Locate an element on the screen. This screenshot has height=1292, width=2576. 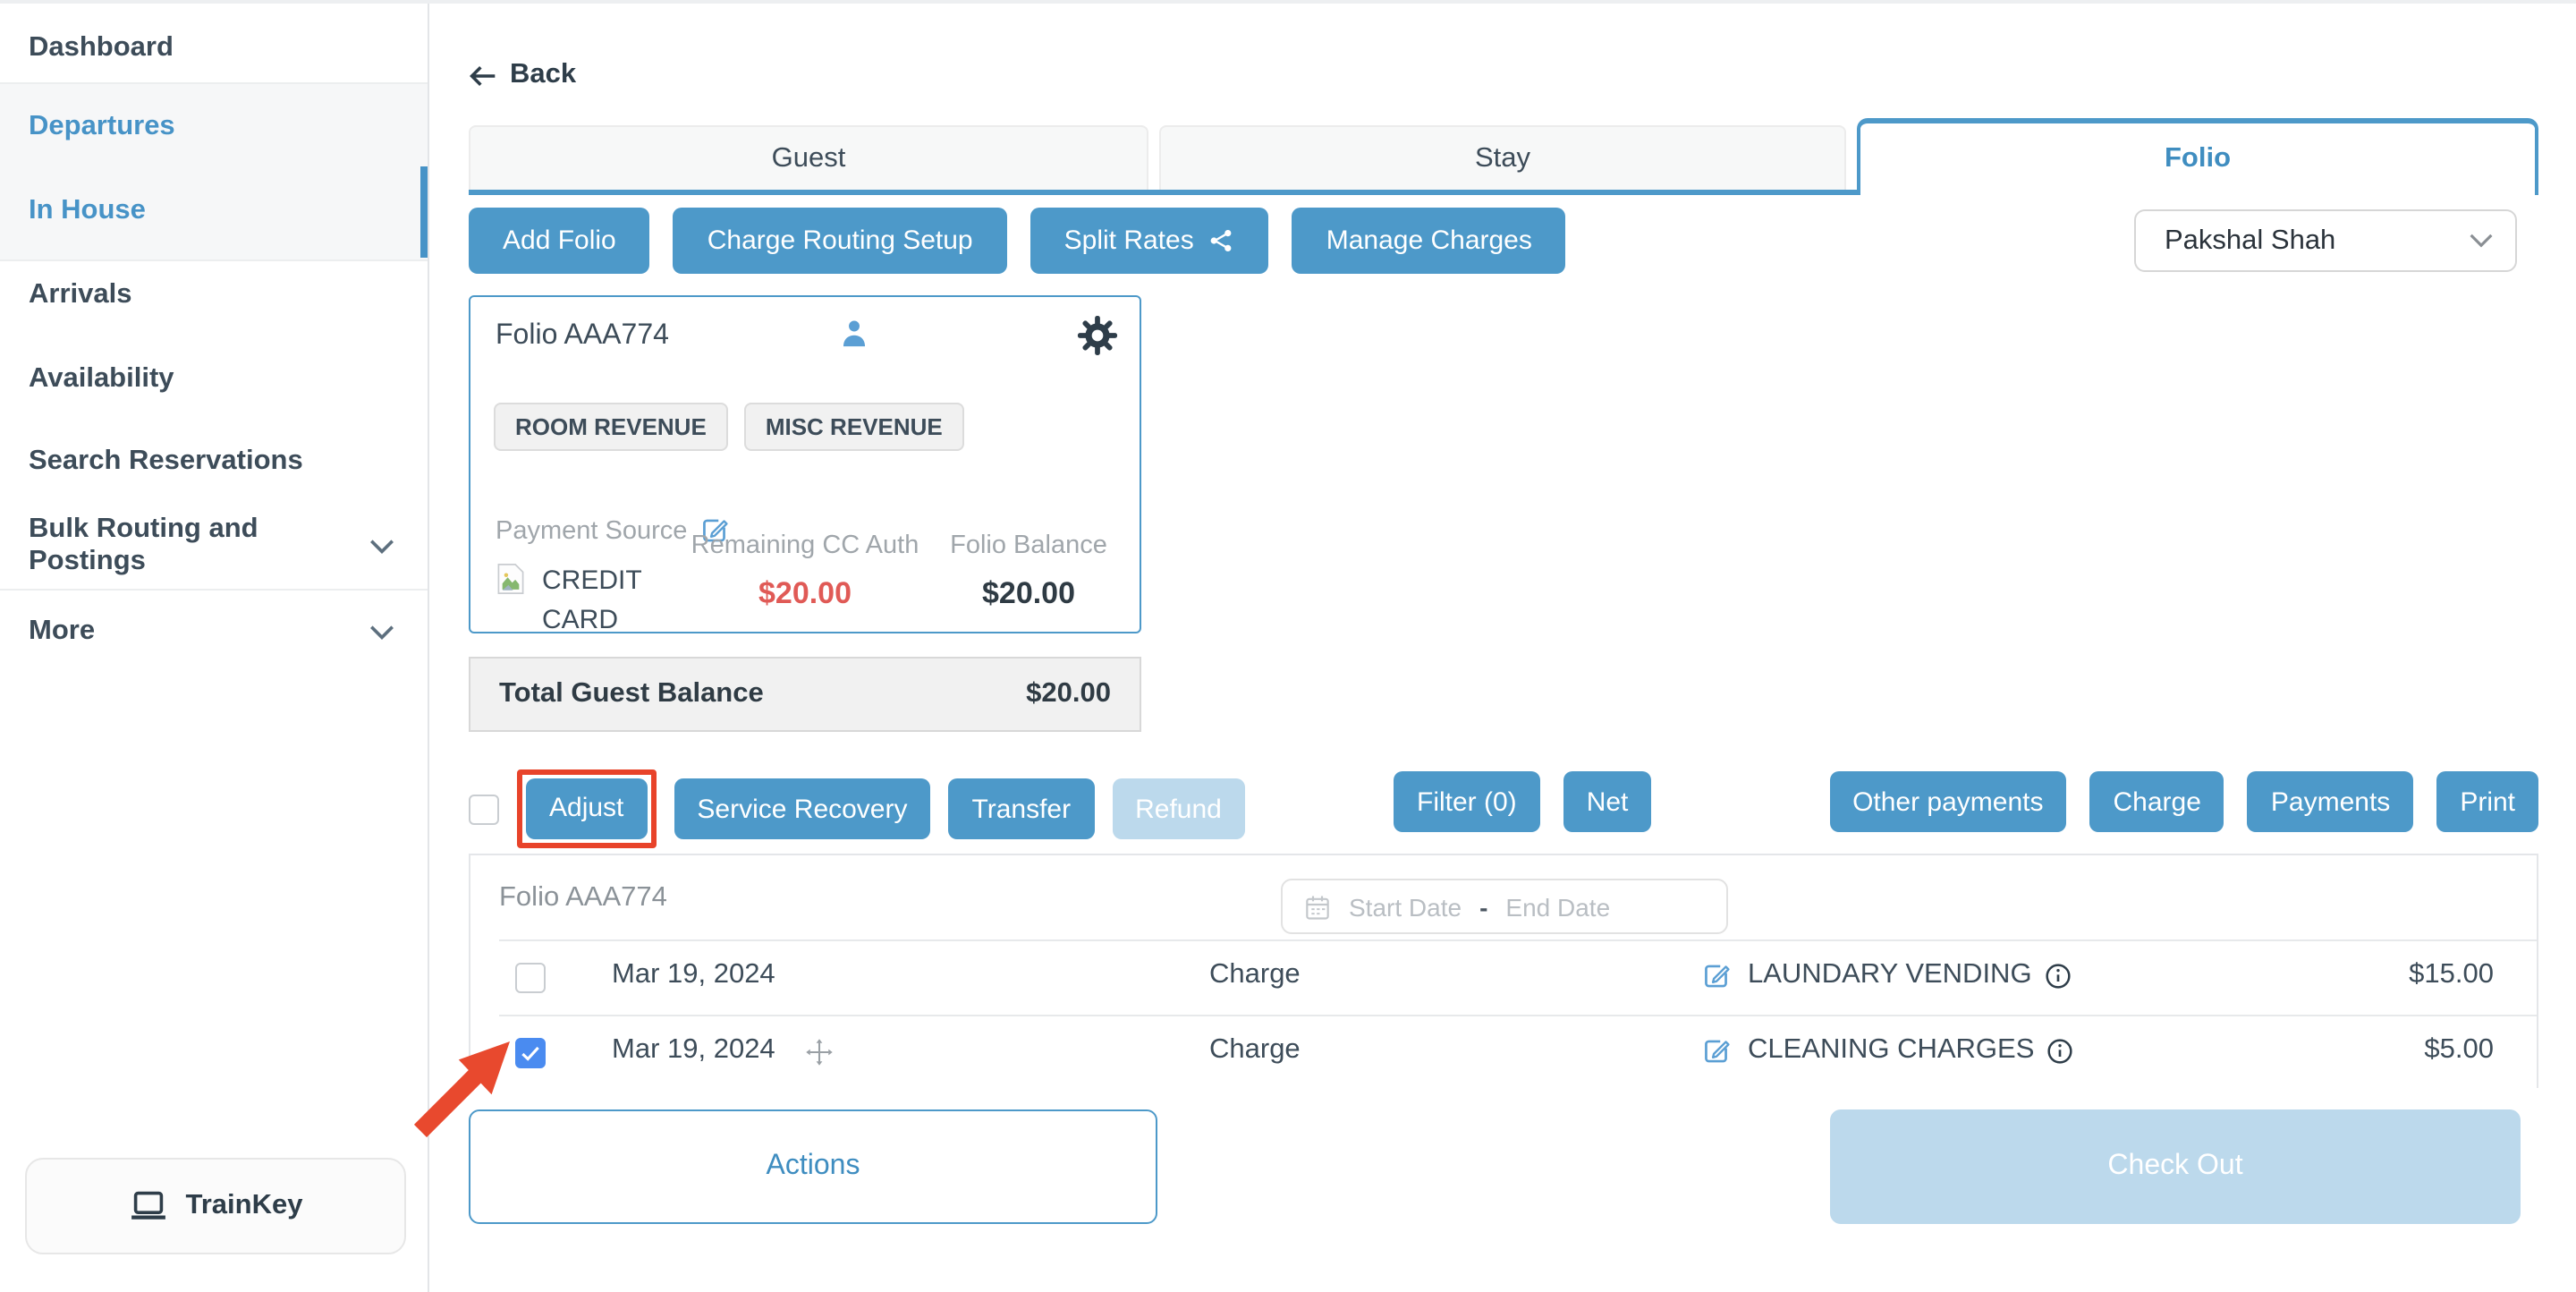
filter-button: Filter (0) is located at coordinates (1467, 802).